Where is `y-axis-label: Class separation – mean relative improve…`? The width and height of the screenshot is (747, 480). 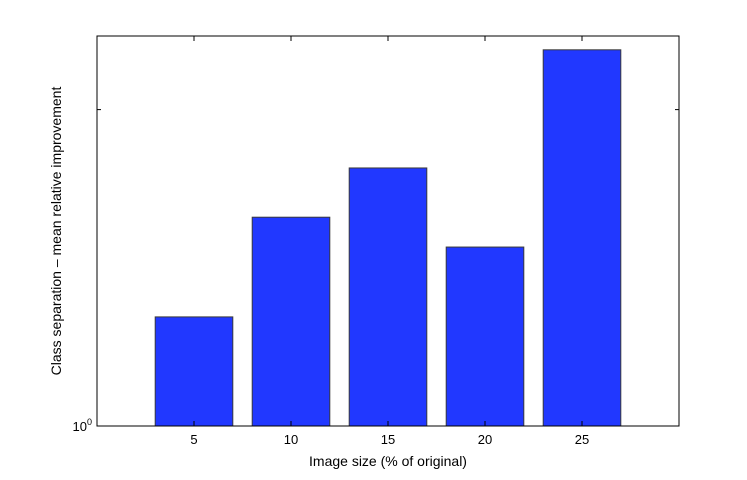 y-axis-label: Class separation – mean relative improve… is located at coordinates (56, 231).